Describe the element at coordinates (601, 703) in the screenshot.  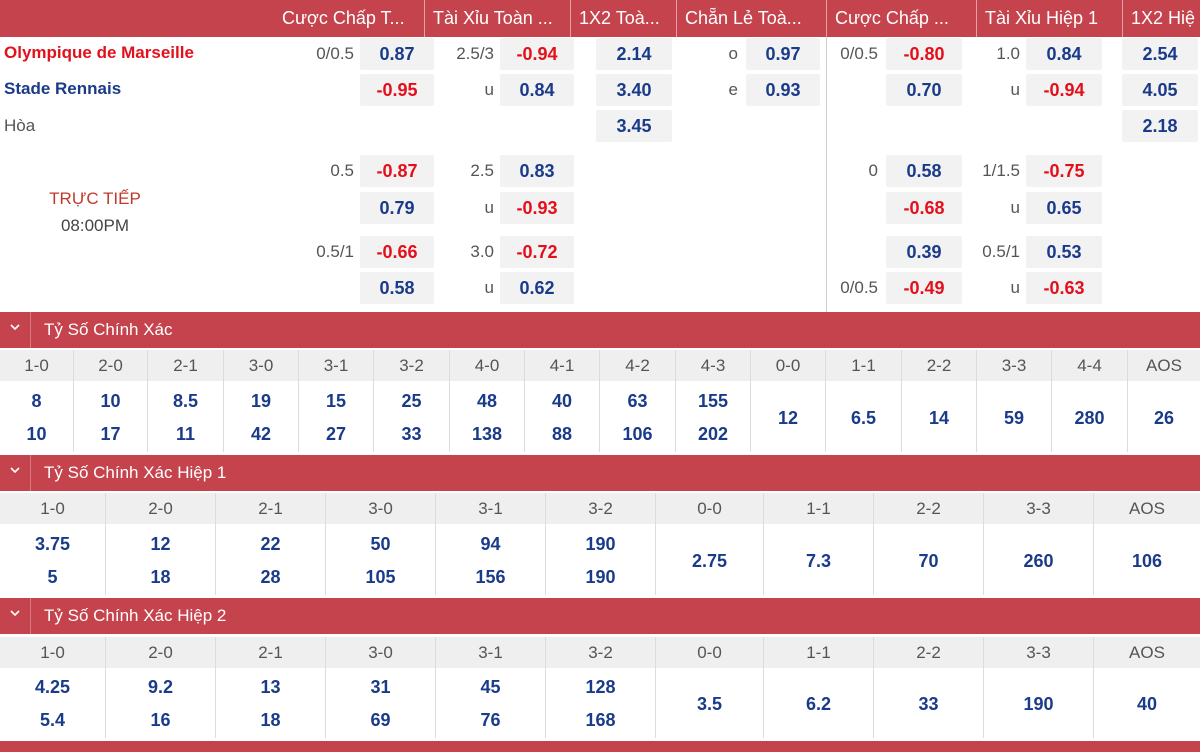
I see `score-odds-cell: 128 168` at that location.